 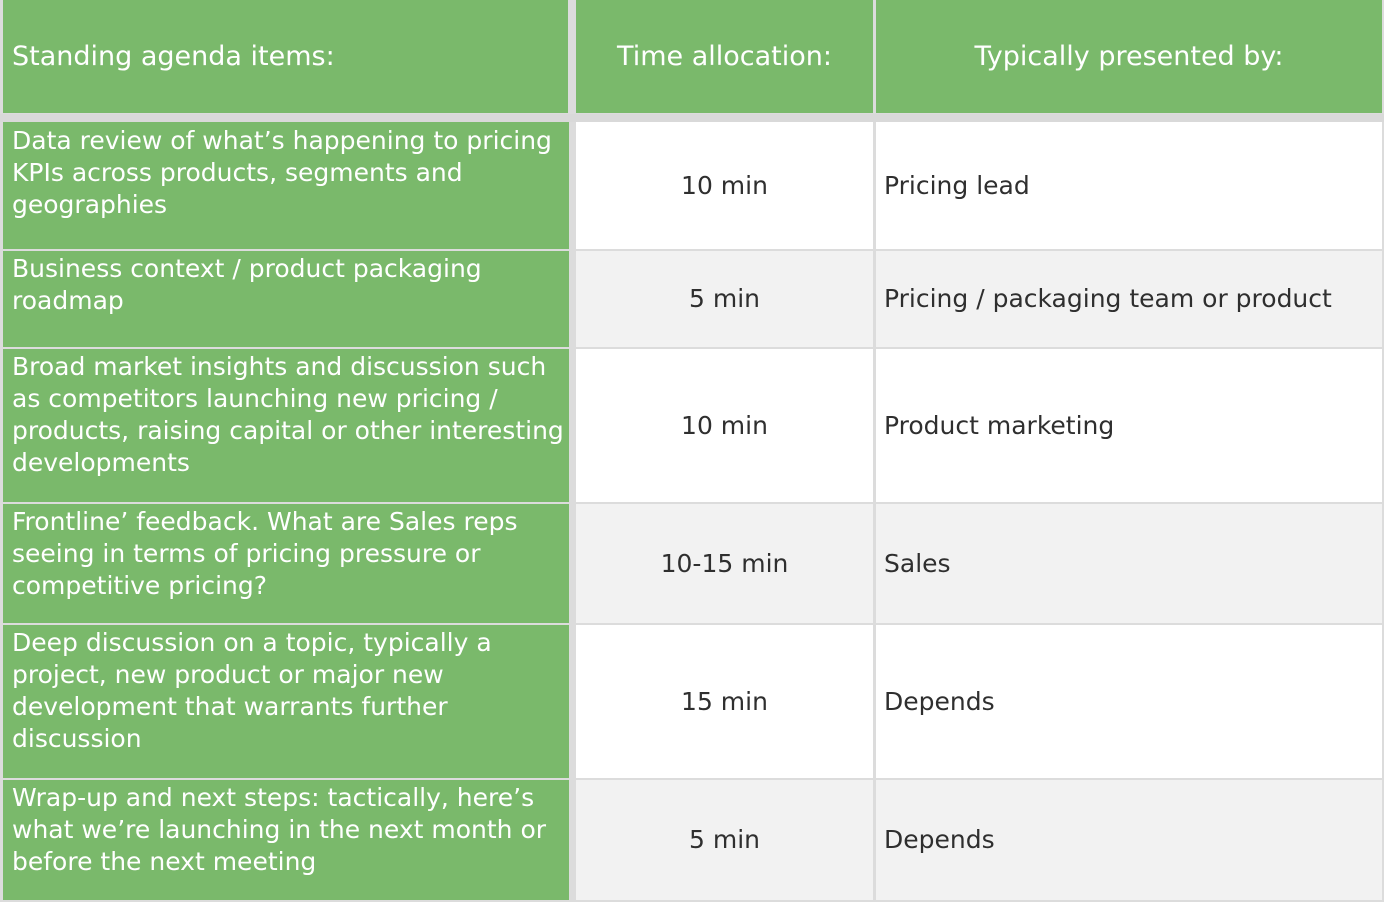 I want to click on table-row-2-presenter: Pricing / packaging team or product, so click(x=1129, y=299).